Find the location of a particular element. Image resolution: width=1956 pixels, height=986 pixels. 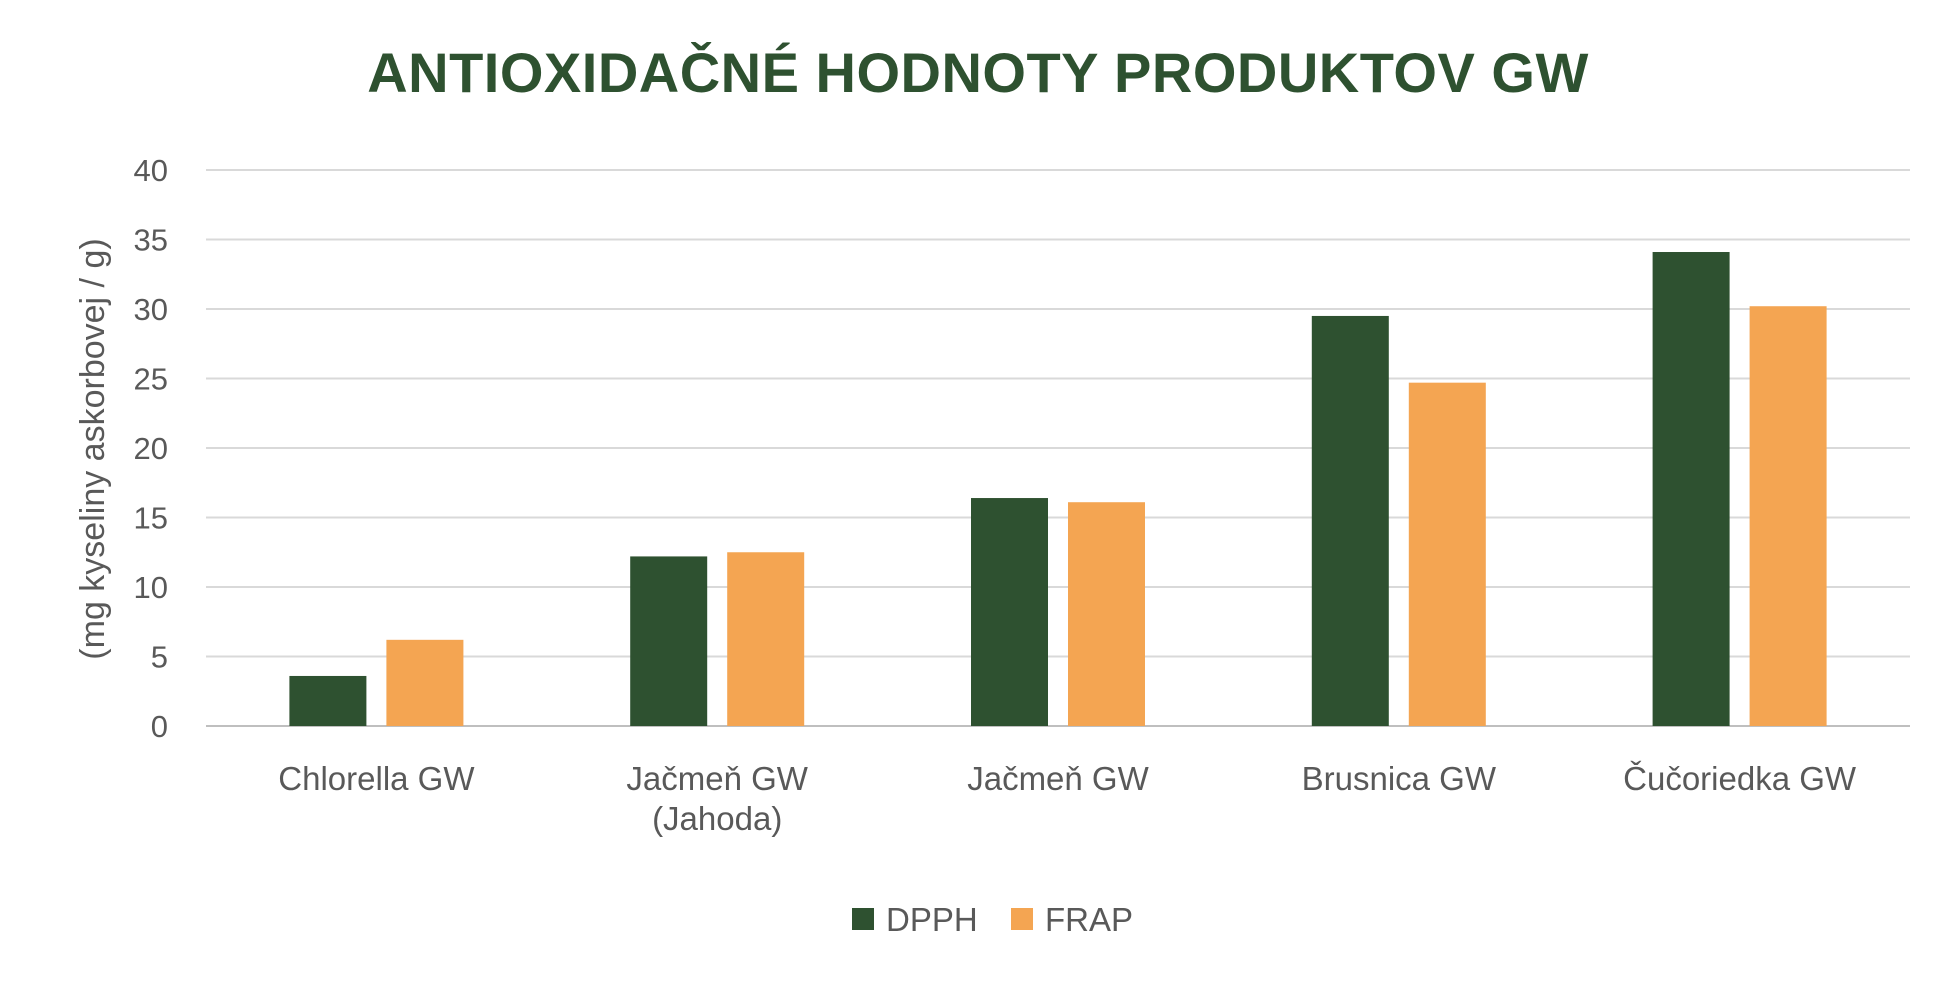

y-tick-label: 0 is located at coordinates (159, 726).